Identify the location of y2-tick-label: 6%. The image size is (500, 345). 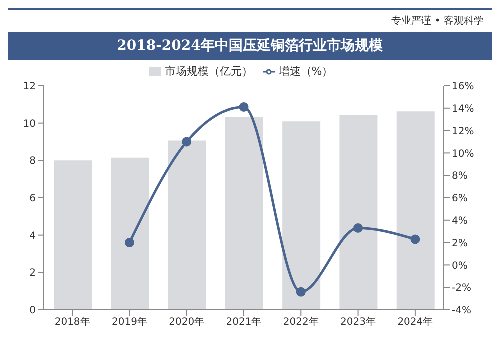
(460, 199).